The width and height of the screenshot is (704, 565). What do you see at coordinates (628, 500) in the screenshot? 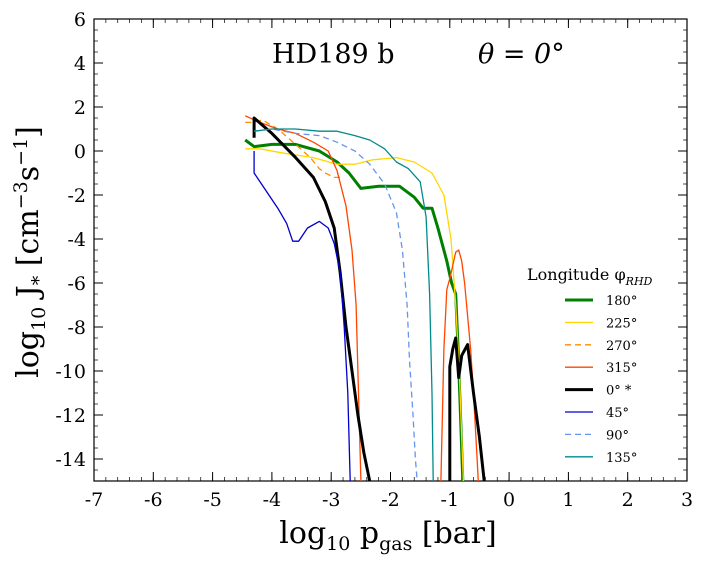
I see `x-tick-label: 2` at bounding box center [628, 500].